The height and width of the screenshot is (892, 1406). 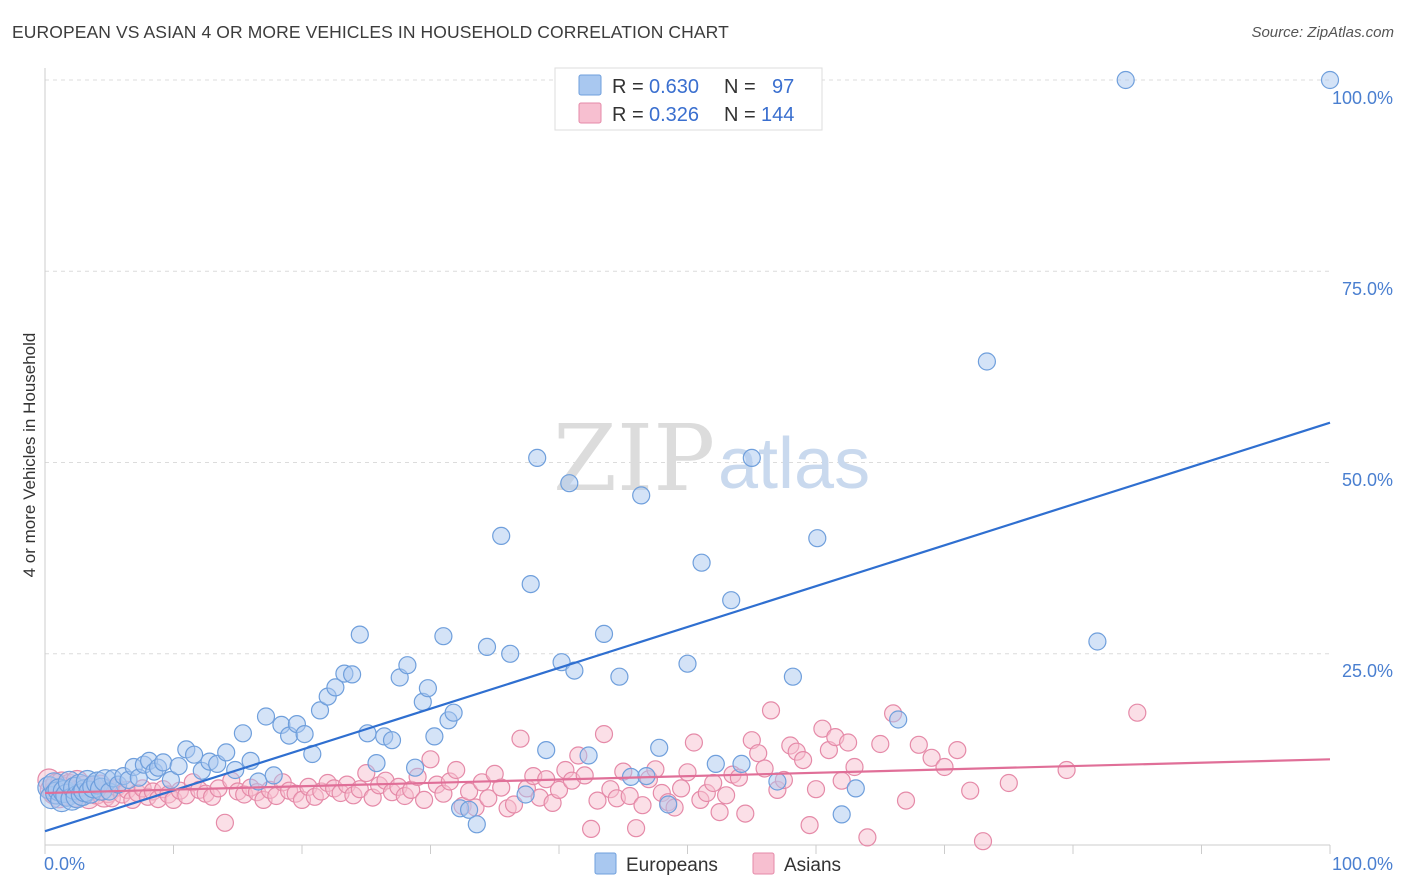 I want to click on legend-r-value-europeans: 0.630, so click(x=674, y=87).